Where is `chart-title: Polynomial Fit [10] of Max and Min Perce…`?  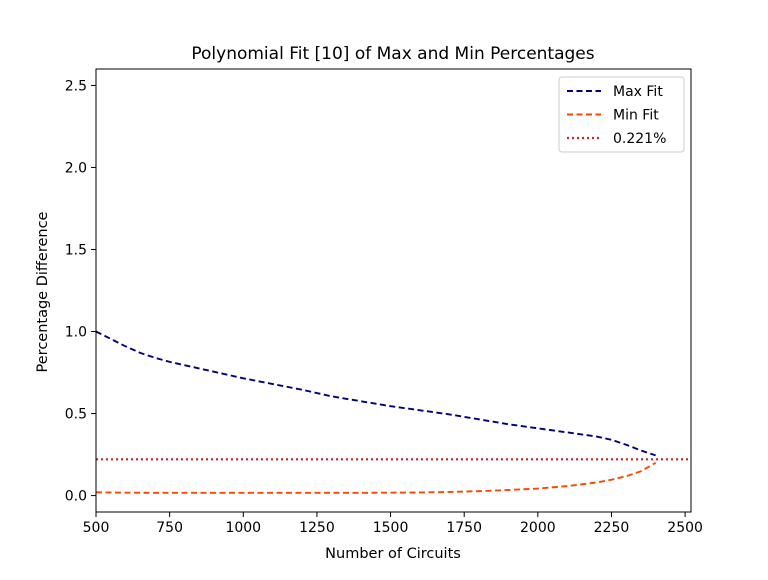 chart-title: Polynomial Fit [10] of Max and Min Perce… is located at coordinates (392, 54).